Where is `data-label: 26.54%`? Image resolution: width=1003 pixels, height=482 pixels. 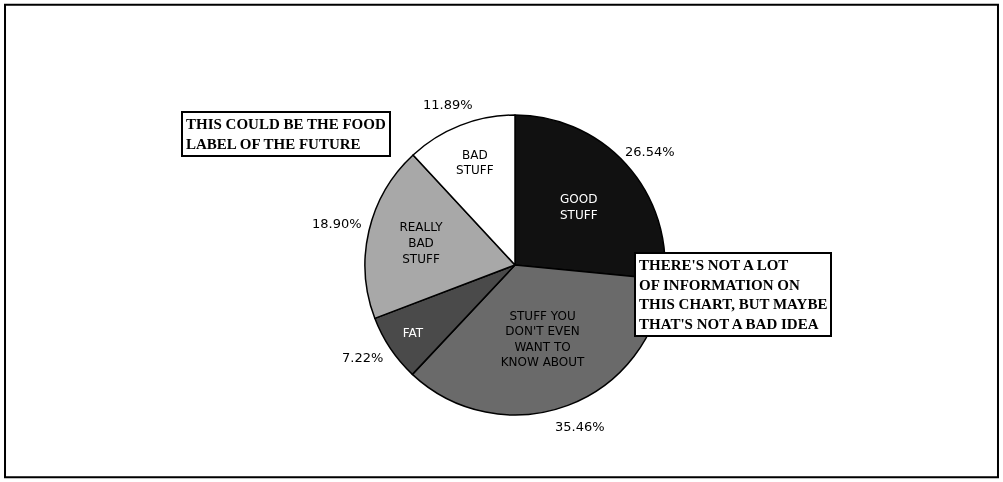 data-label: 26.54% is located at coordinates (650, 151).